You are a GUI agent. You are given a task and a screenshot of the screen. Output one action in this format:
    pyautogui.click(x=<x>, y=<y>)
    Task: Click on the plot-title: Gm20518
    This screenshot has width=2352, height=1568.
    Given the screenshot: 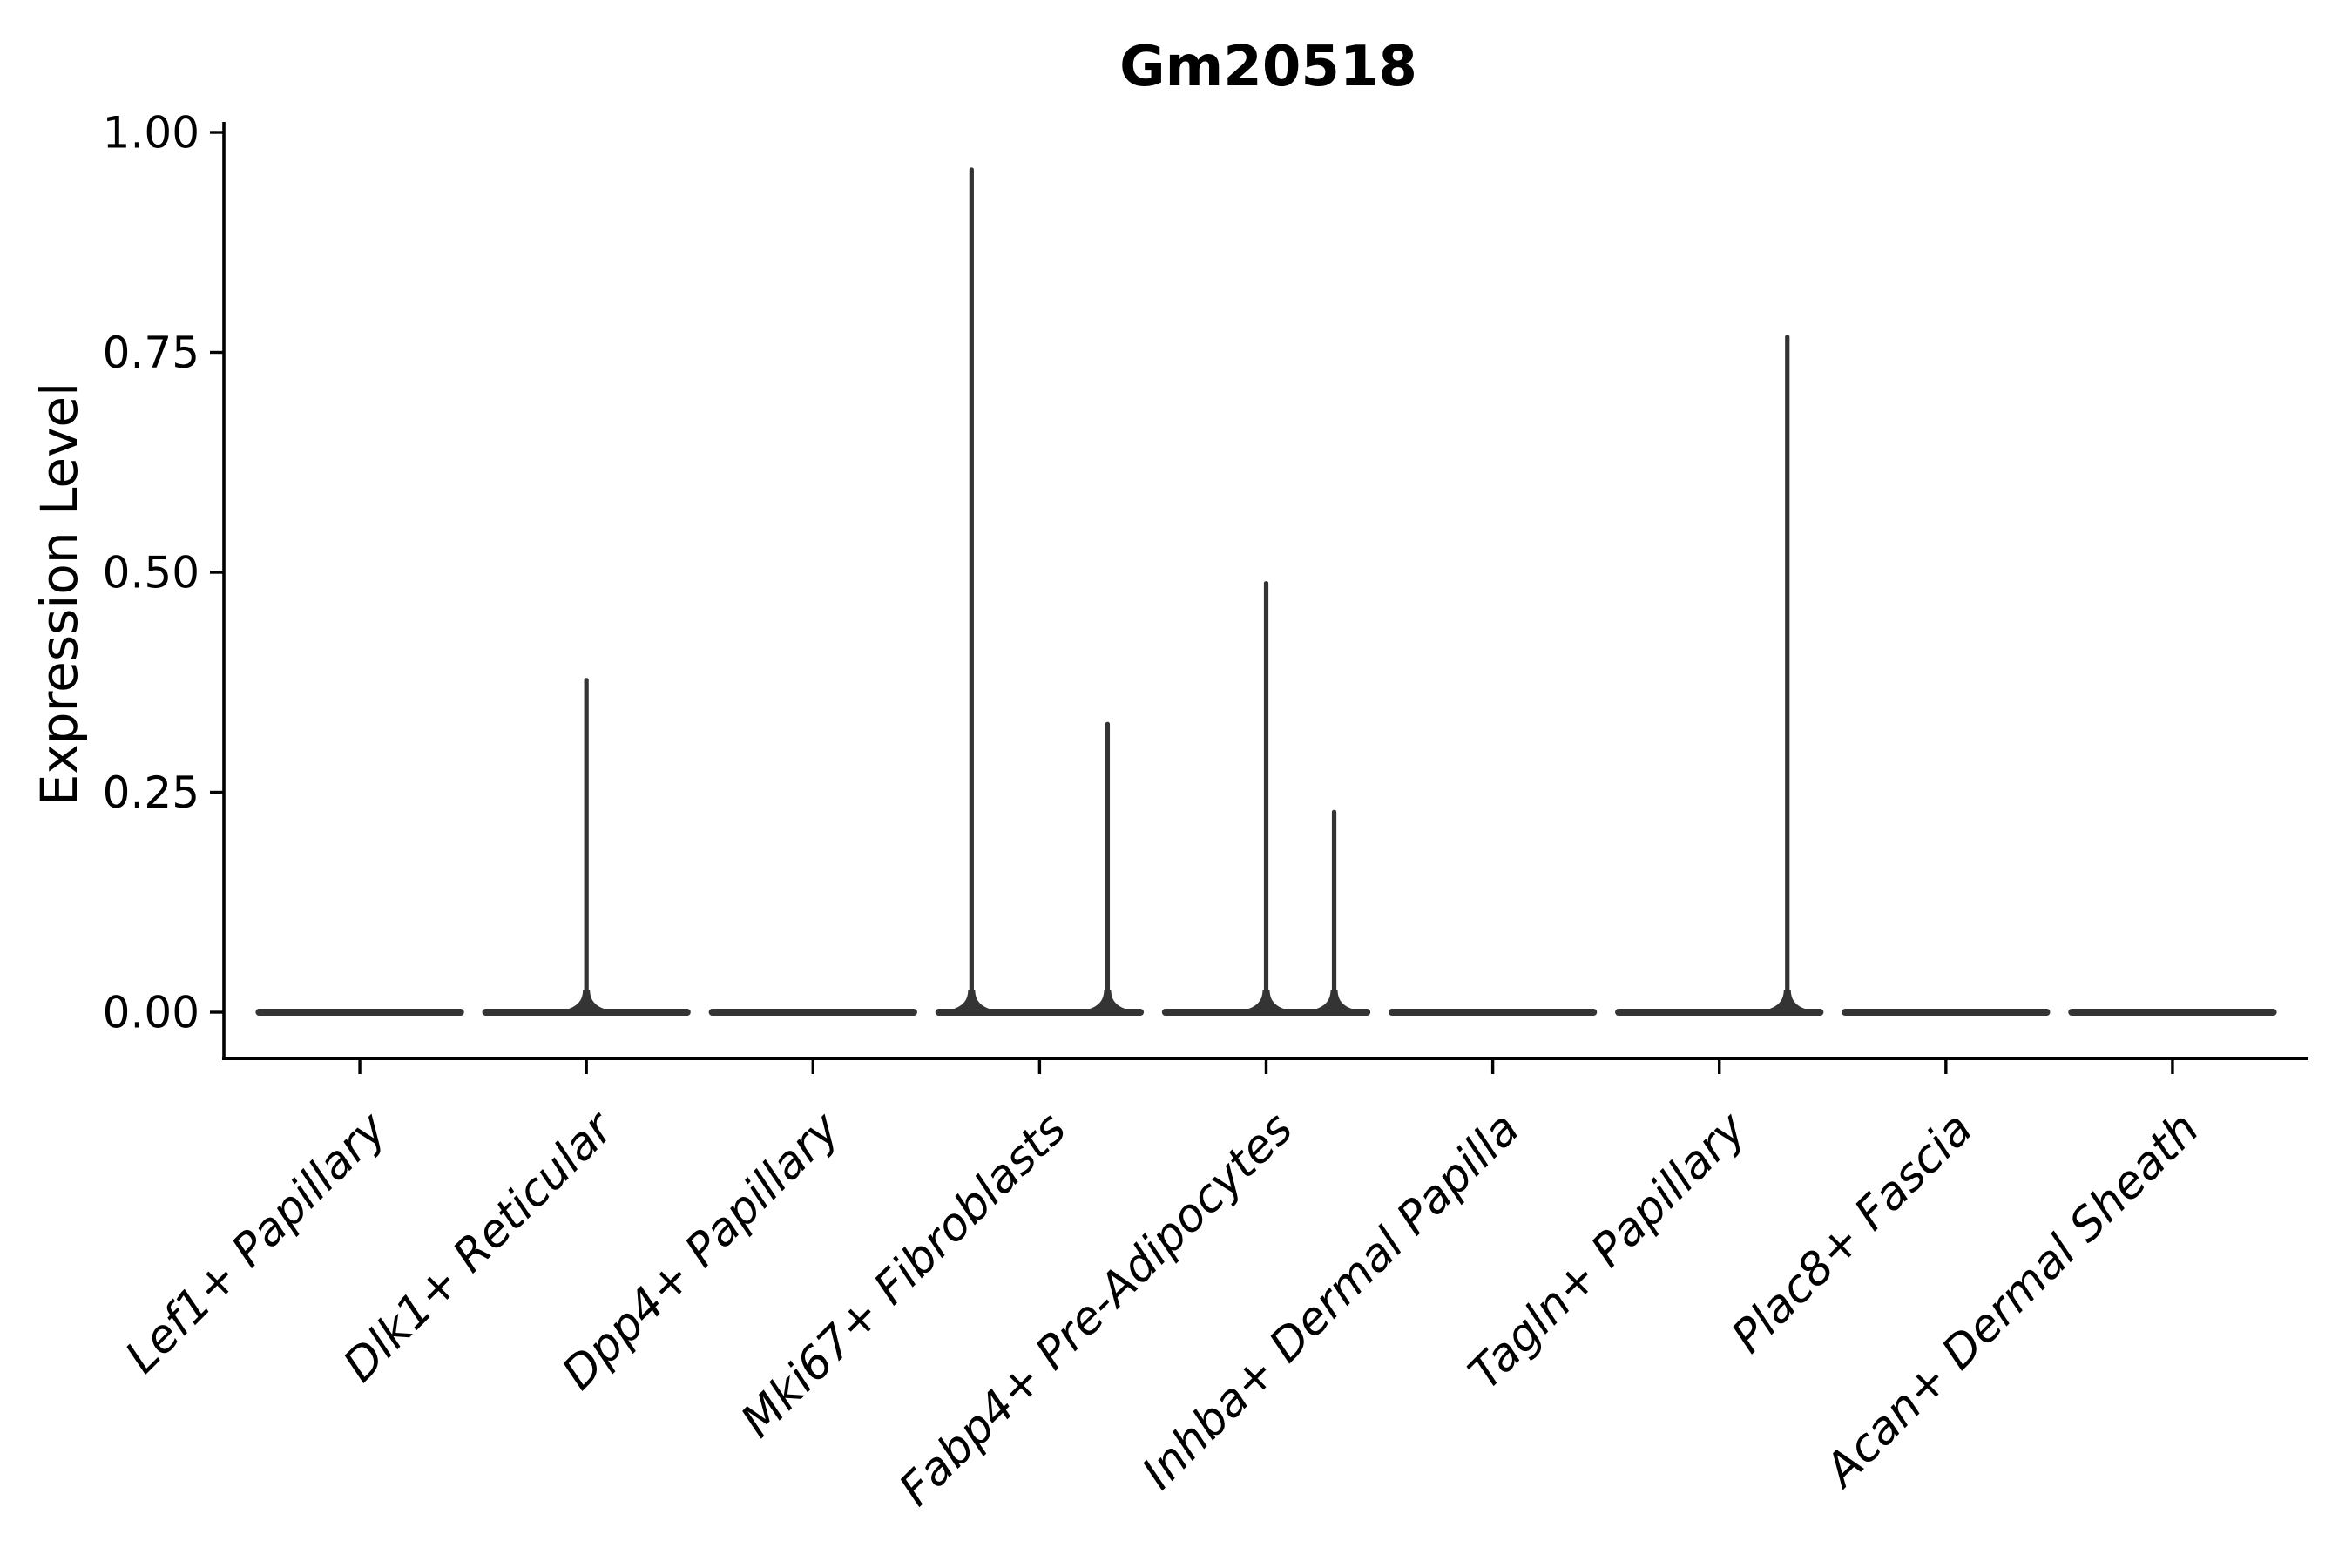 What is the action you would take?
    pyautogui.click(x=1268, y=67)
    